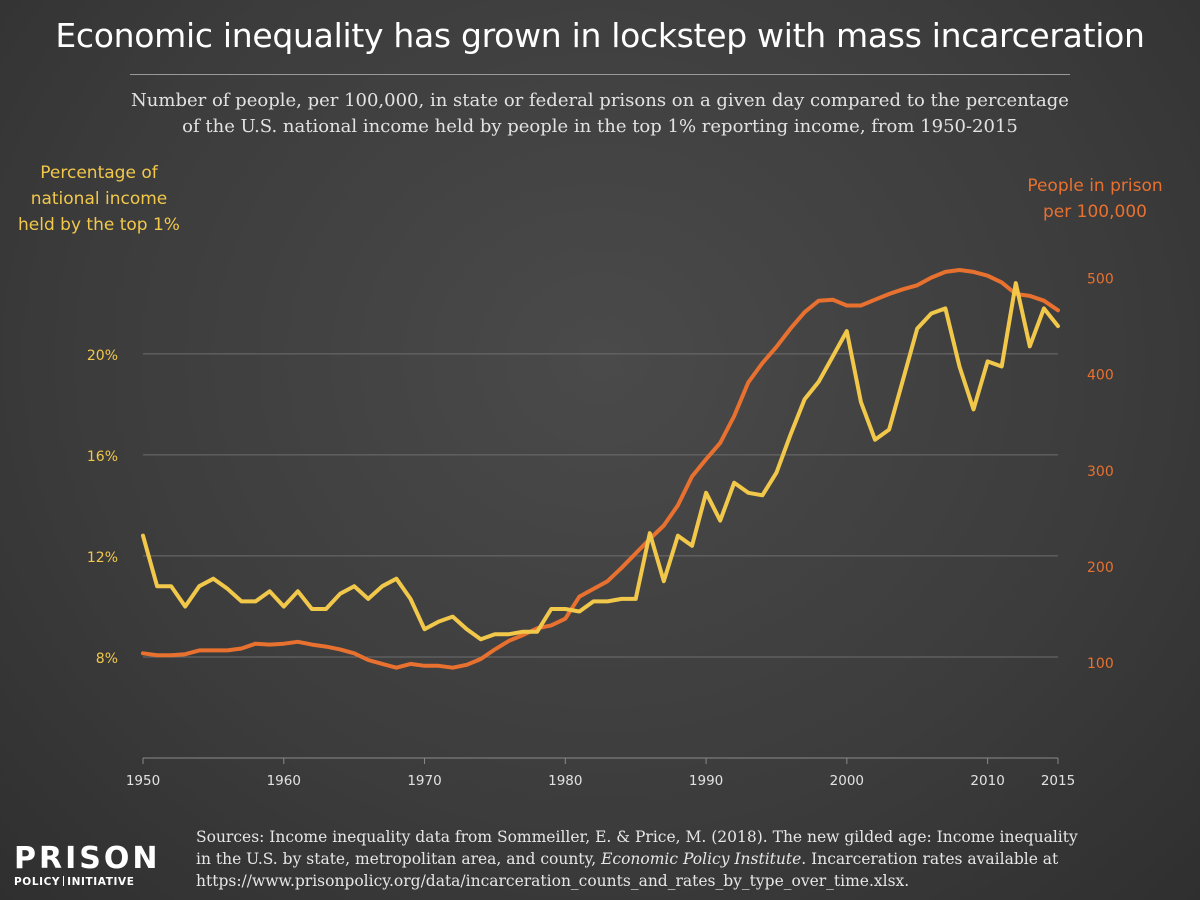 This screenshot has width=1200, height=900. What do you see at coordinates (107, 659) in the screenshot?
I see `left-tick-label: 8%` at bounding box center [107, 659].